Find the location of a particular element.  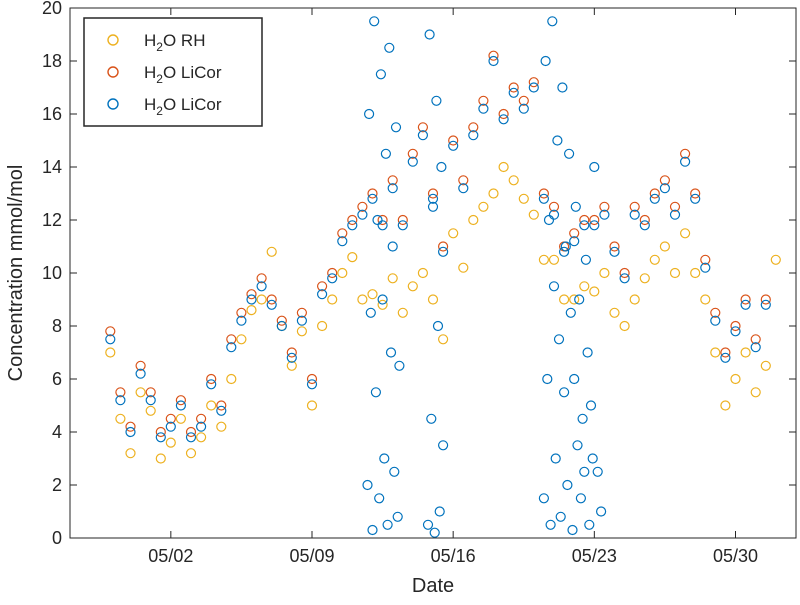

y-tick-label: 2 is located at coordinates (57, 485).